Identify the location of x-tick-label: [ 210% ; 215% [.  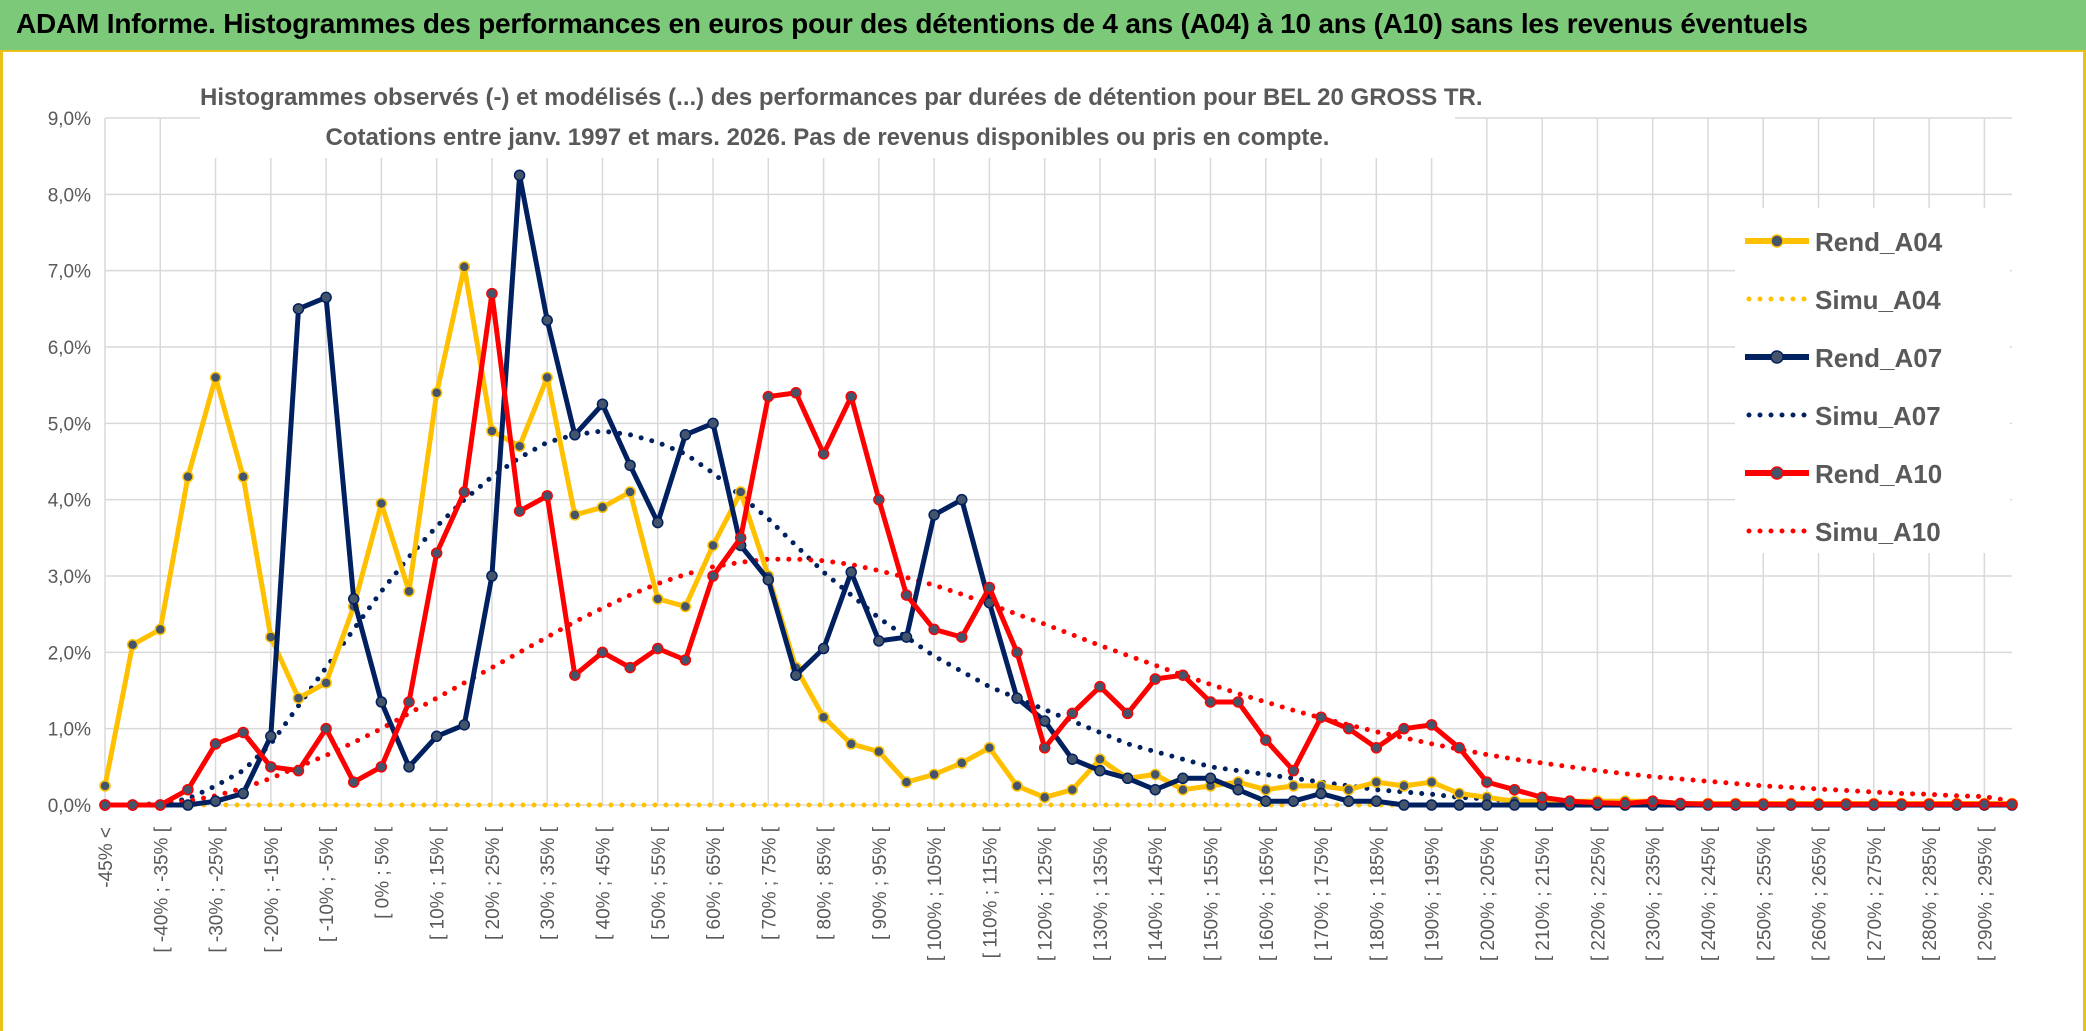
(1543, 893).